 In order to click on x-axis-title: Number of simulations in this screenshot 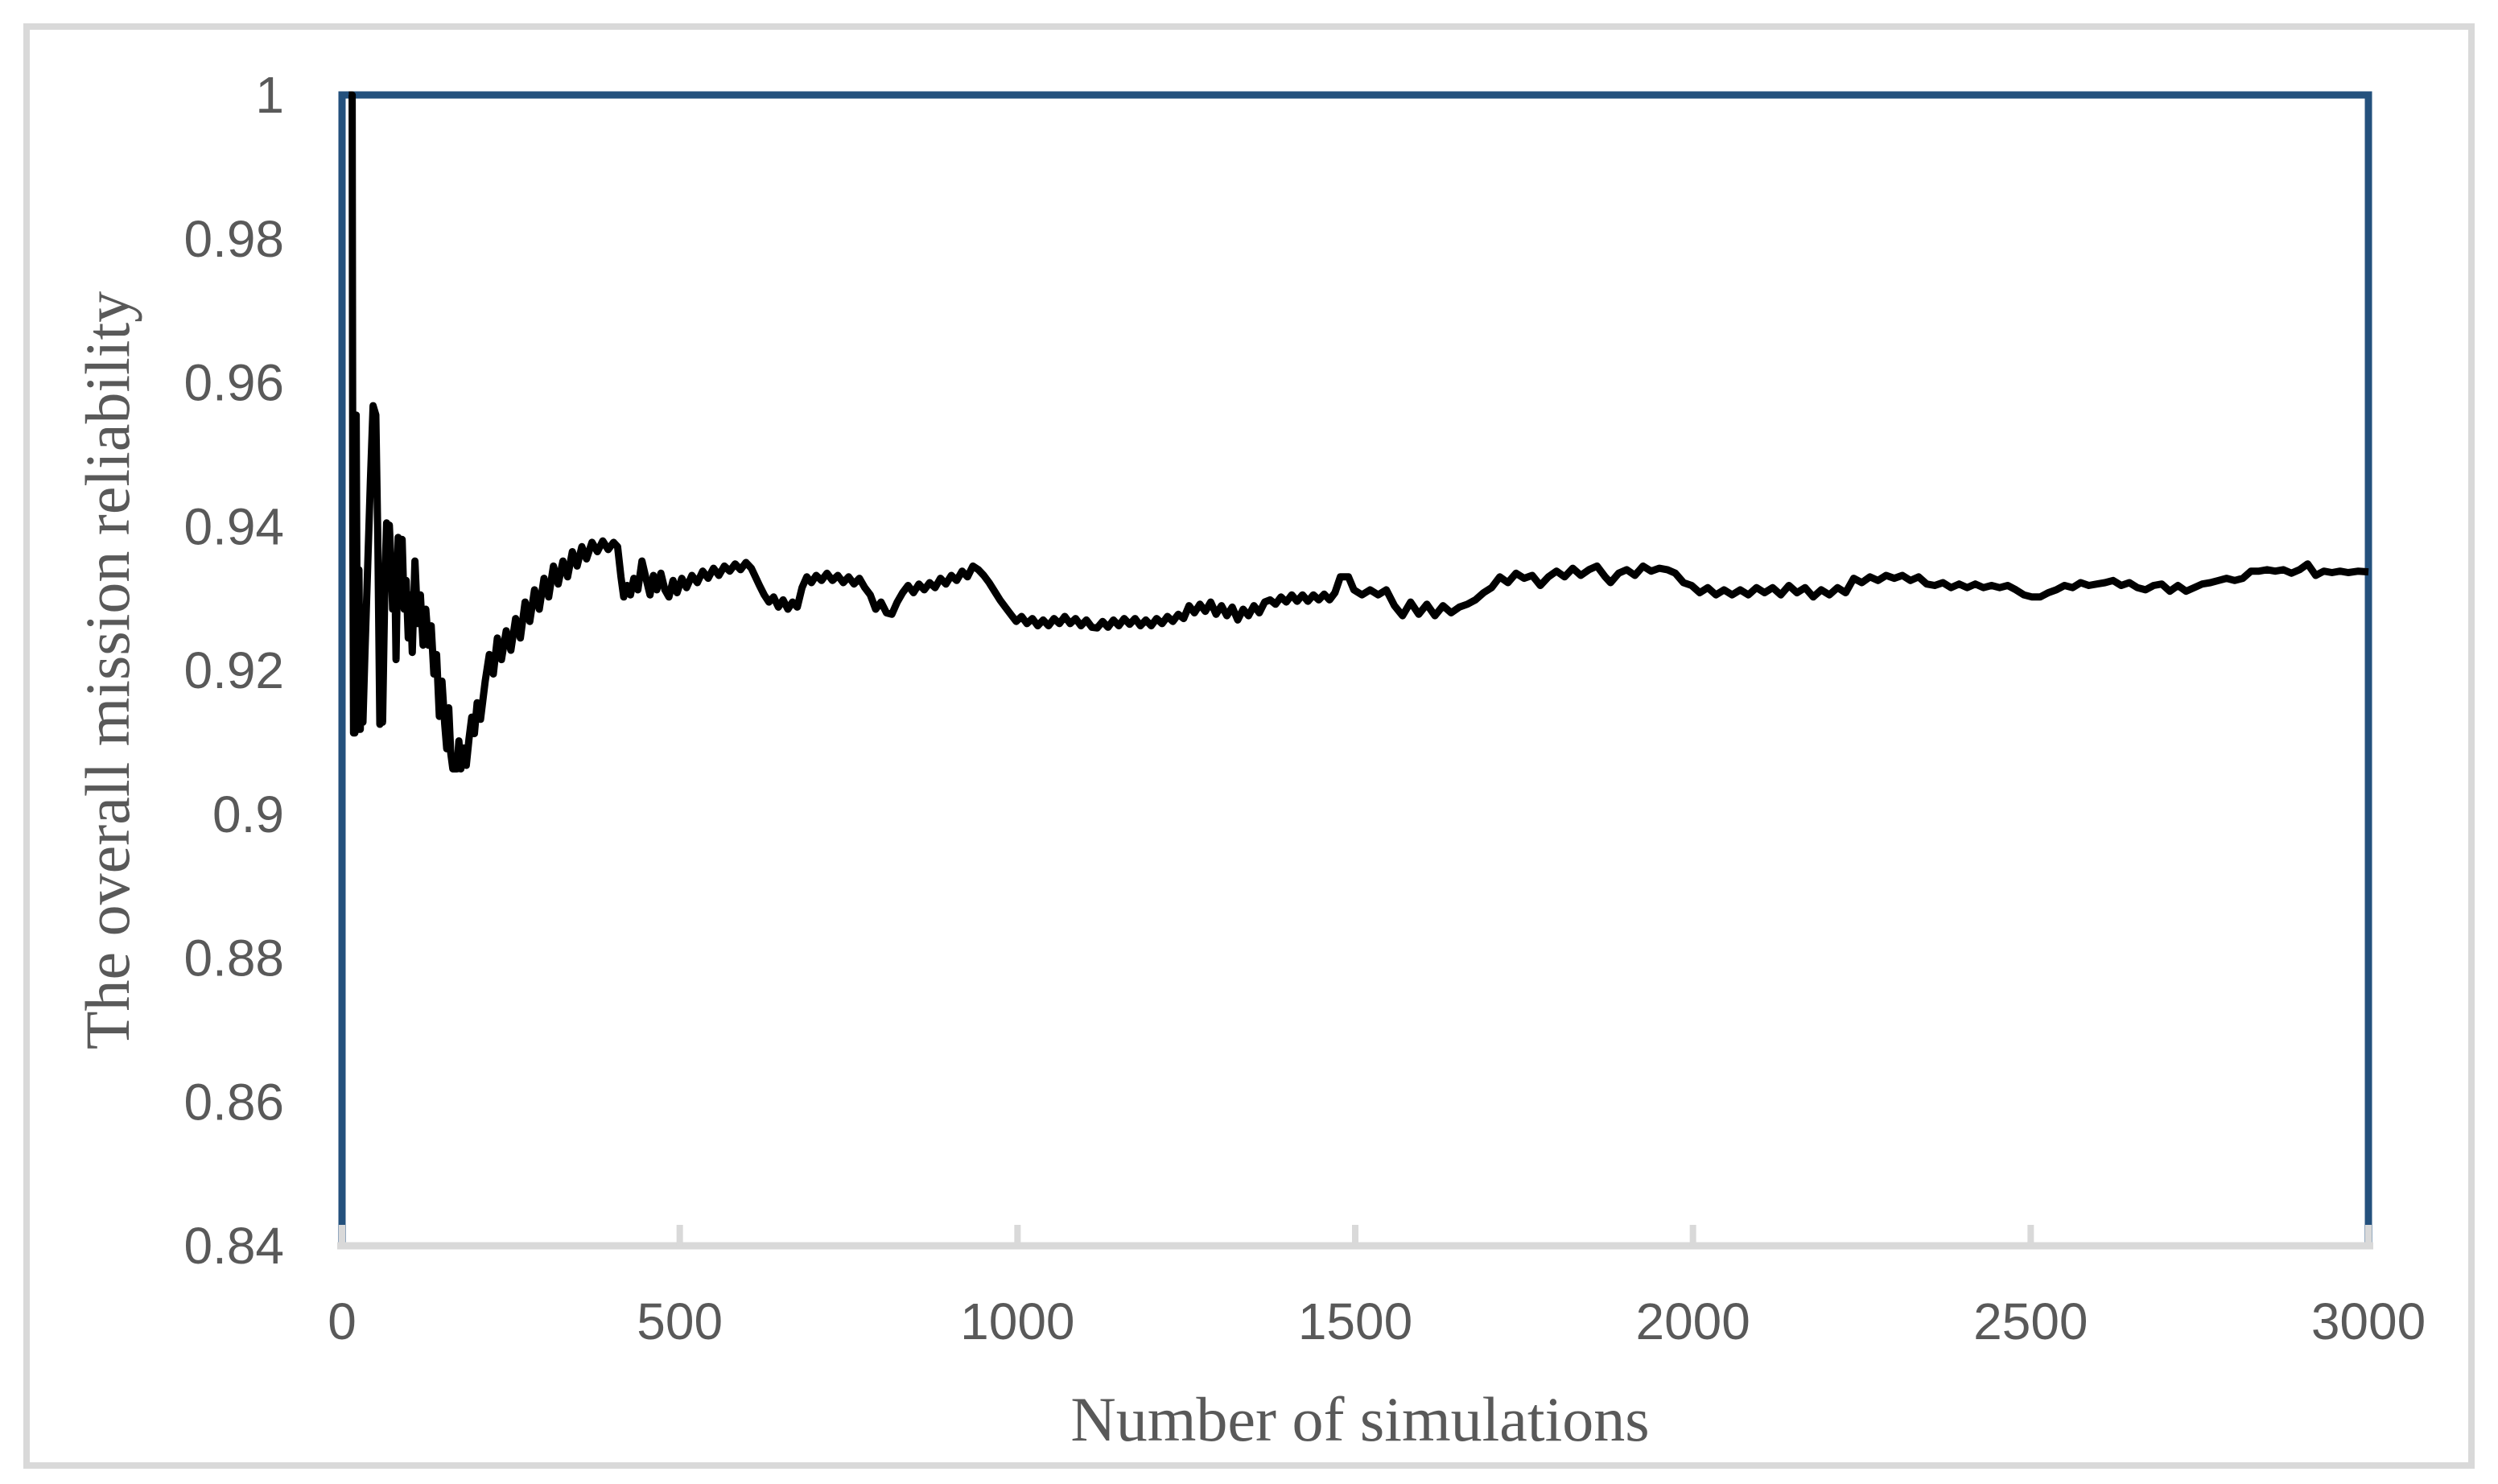, I will do `click(1359, 1419)`.